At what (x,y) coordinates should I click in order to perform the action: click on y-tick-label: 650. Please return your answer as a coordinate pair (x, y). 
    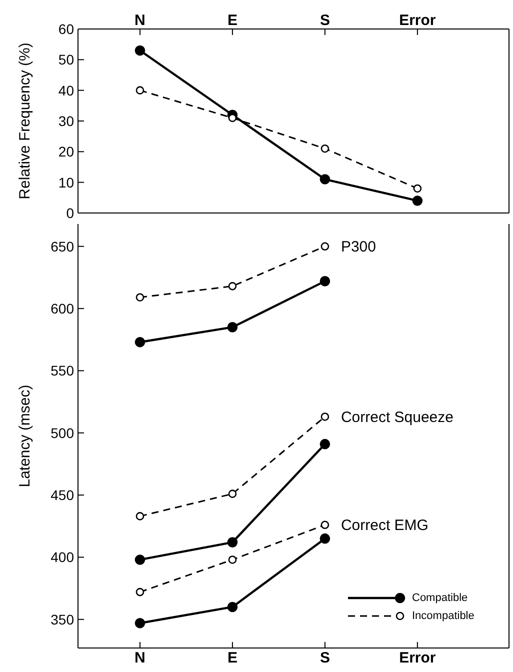
    Looking at the image, I should click on (62, 246).